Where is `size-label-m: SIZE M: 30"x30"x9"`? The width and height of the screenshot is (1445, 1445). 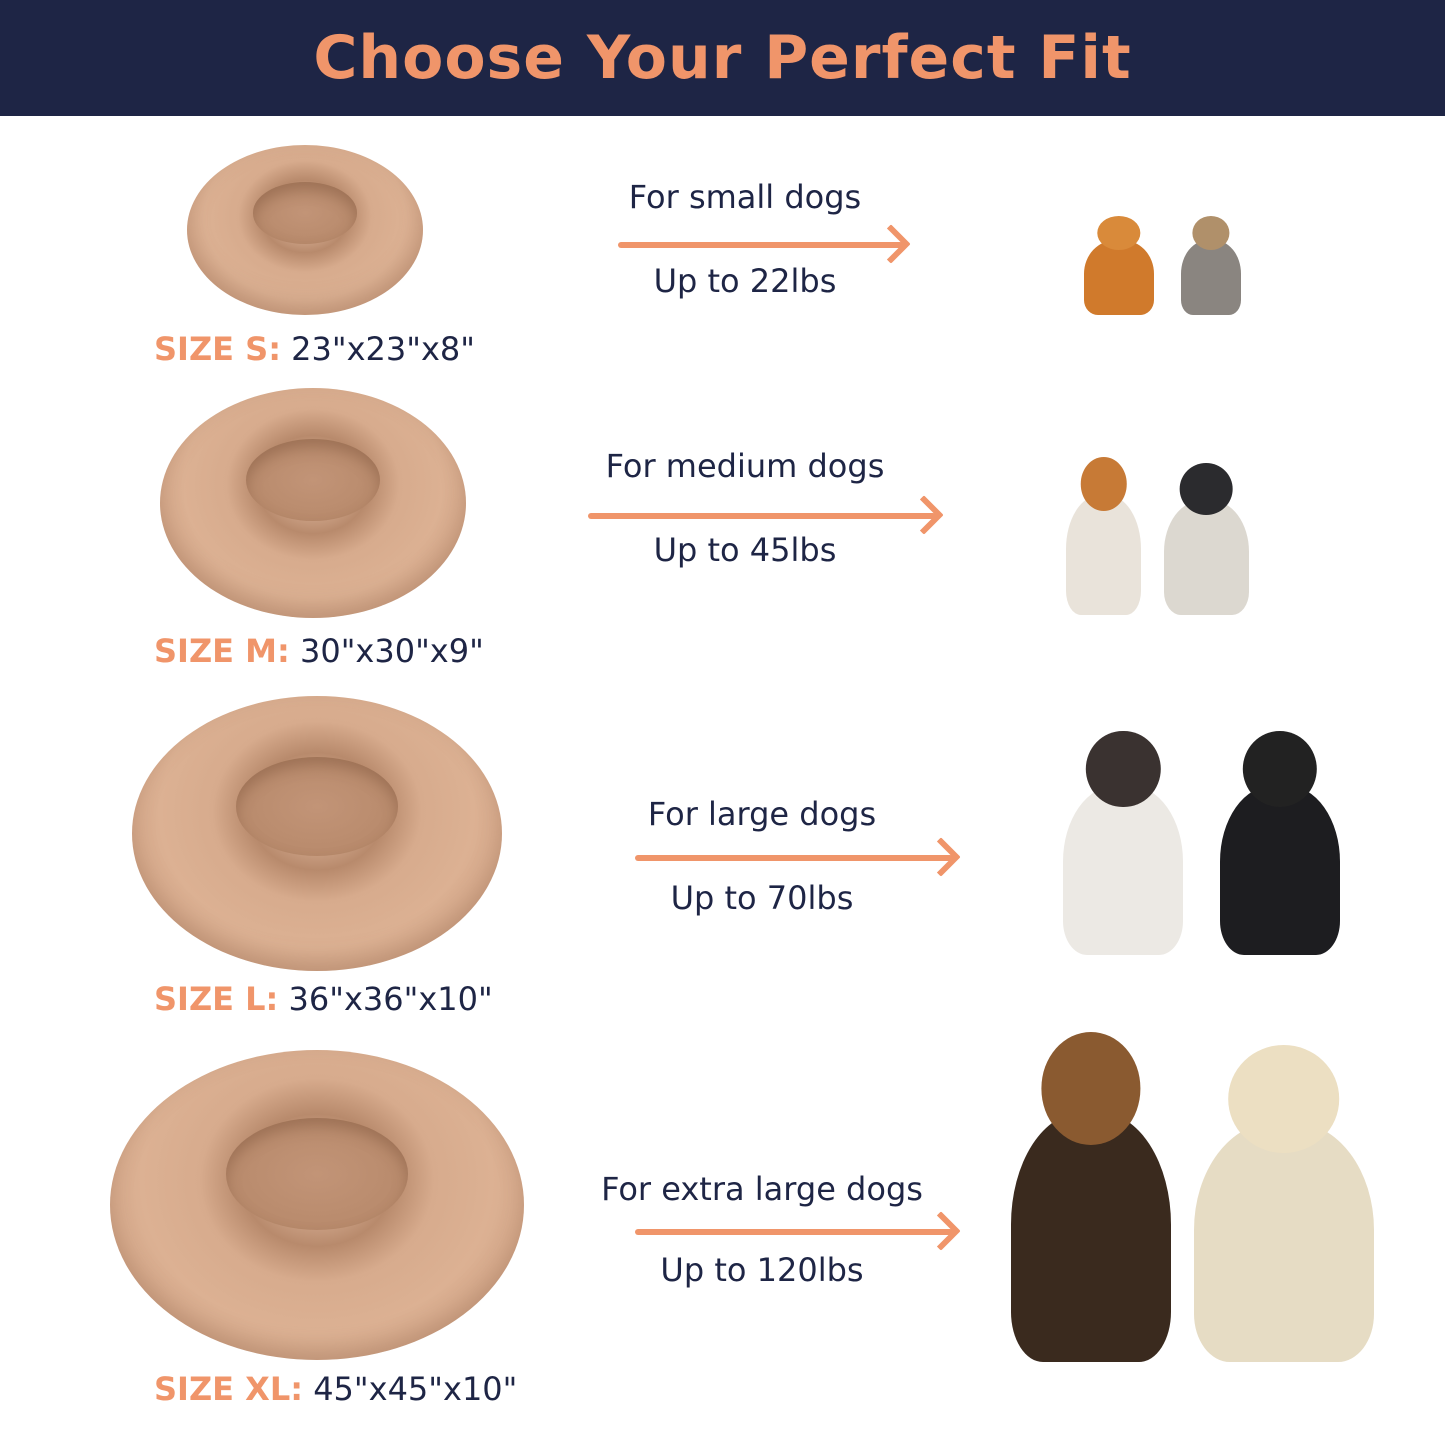 size-label-m: SIZE M: 30"x30"x9" is located at coordinates (319, 651).